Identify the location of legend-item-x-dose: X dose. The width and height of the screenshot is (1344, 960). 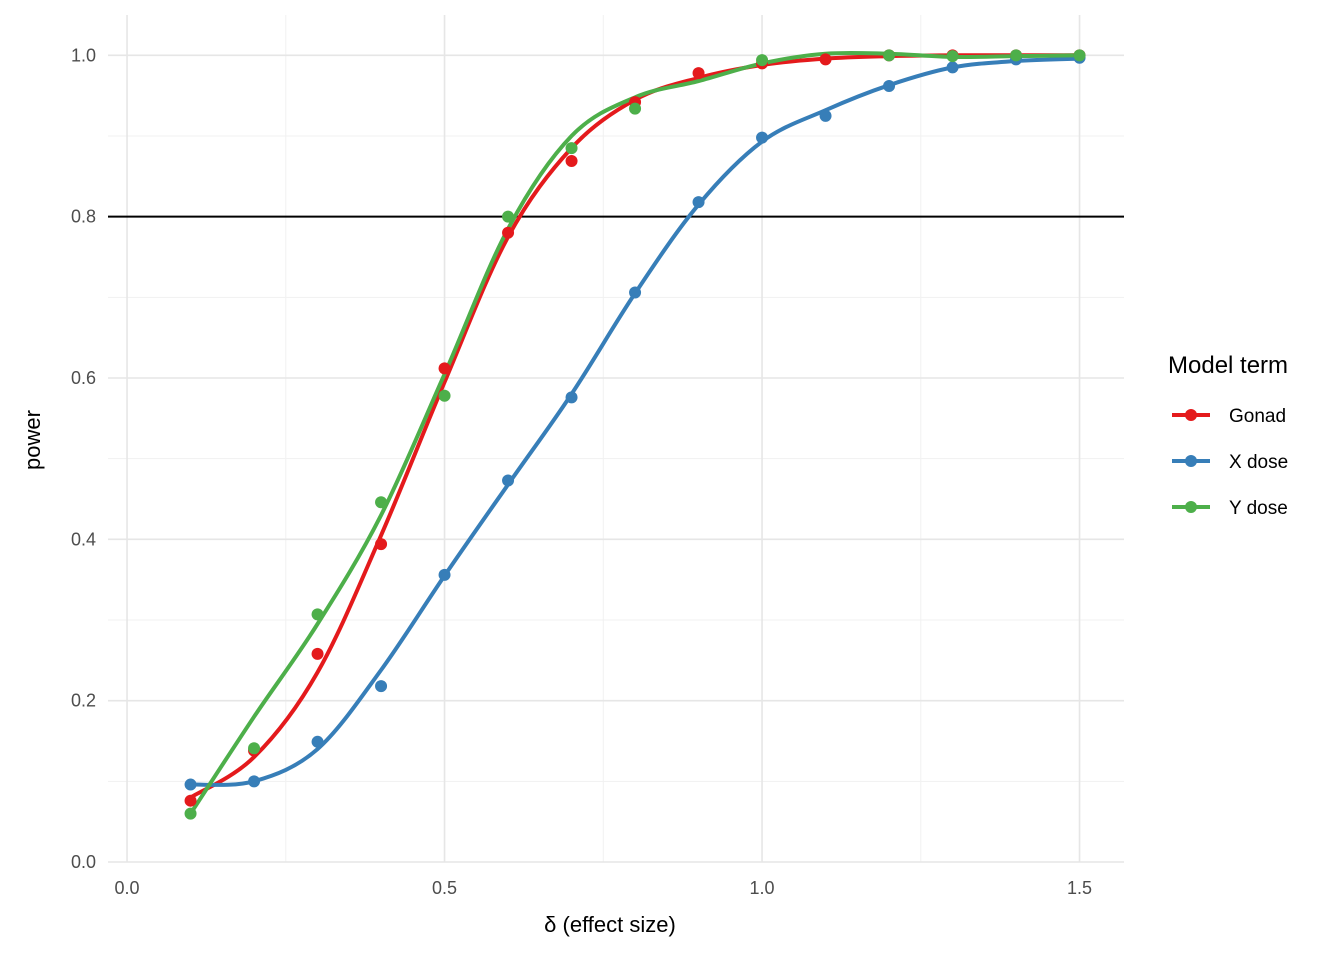
(1230, 462).